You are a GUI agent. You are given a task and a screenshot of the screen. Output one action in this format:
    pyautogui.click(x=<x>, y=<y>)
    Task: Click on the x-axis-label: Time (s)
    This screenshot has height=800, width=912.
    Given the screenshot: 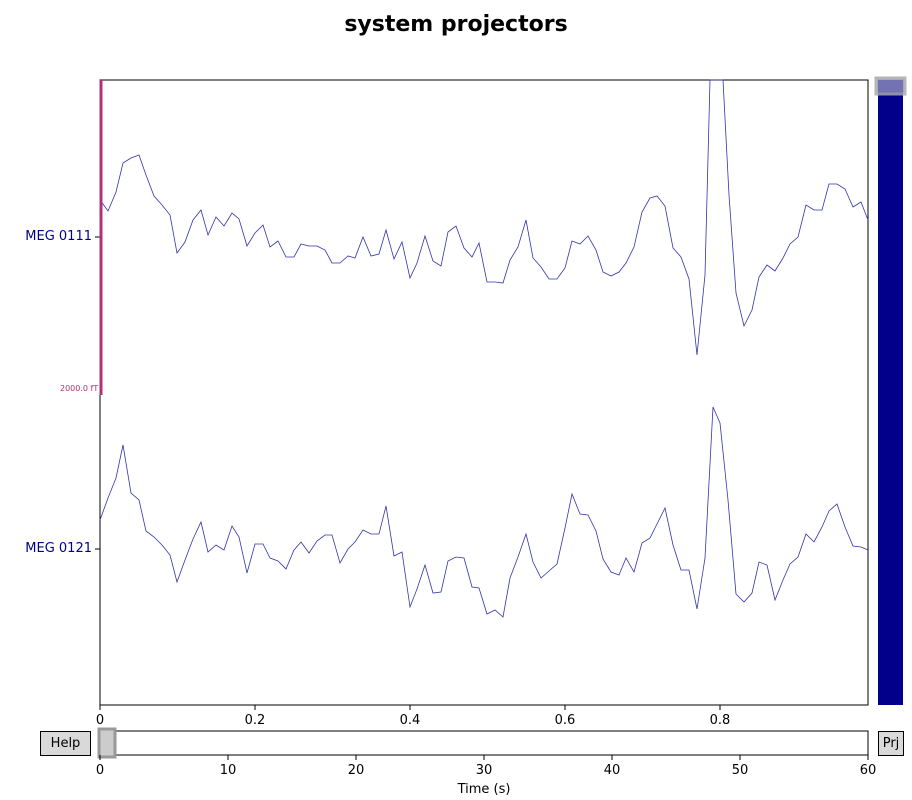 What is the action you would take?
    pyautogui.click(x=484, y=789)
    